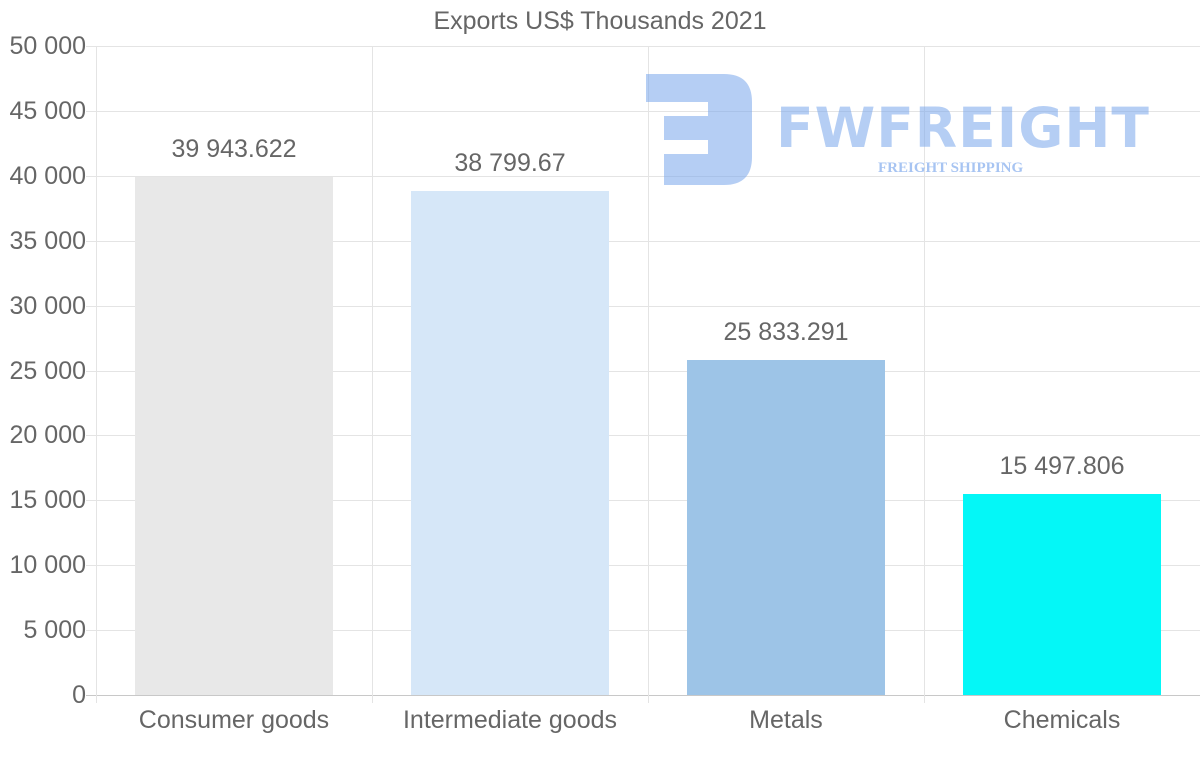 This screenshot has width=1200, height=763. I want to click on bar-metals, so click(786, 527).